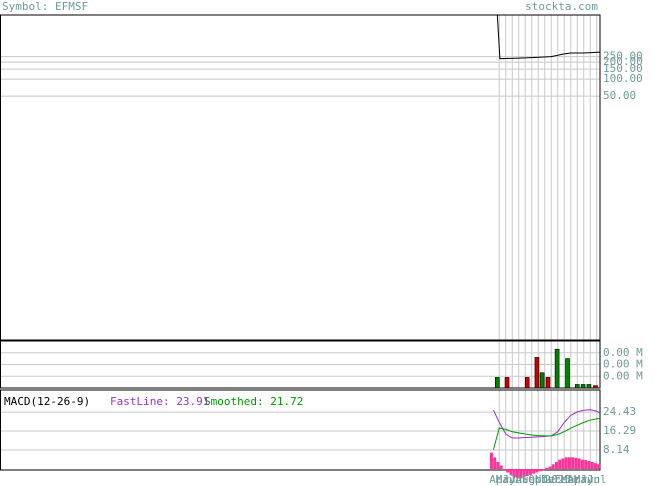  What do you see at coordinates (623, 78) in the screenshot?
I see `y-tick-label: 100.00` at bounding box center [623, 78].